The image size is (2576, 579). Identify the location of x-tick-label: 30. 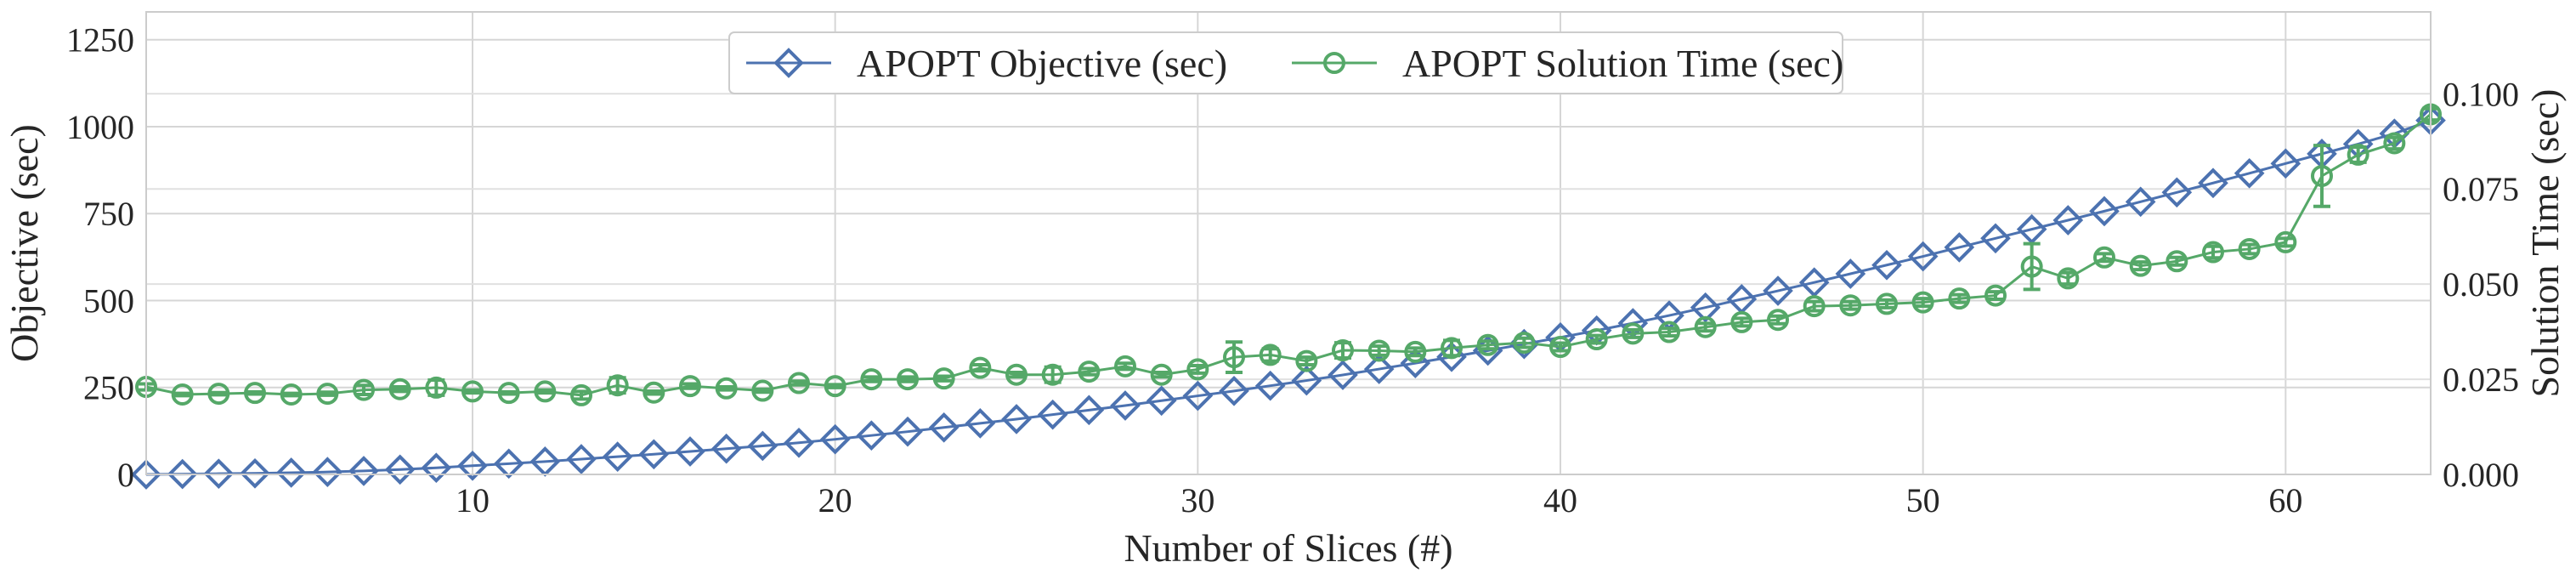
(1197, 500).